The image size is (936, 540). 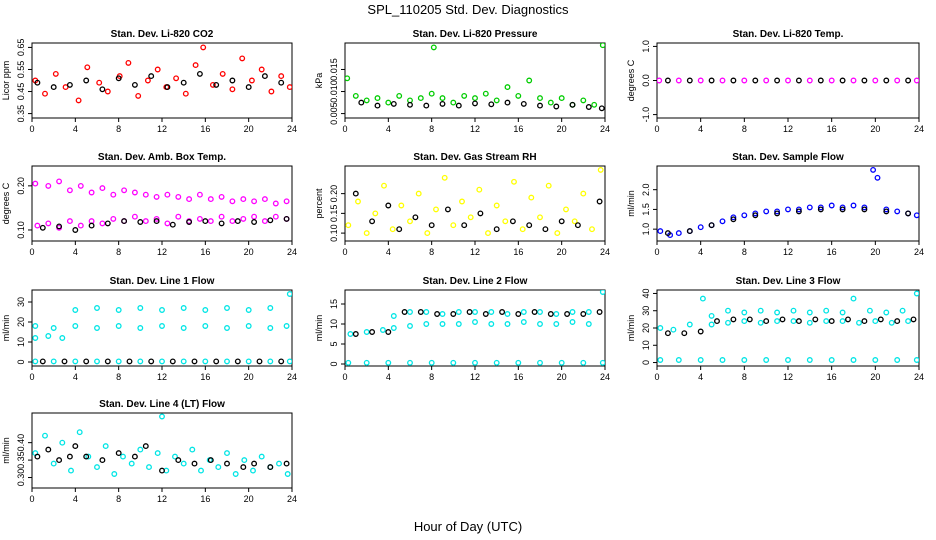 What do you see at coordinates (21, 342) in the screenshot?
I see `y-tick-label: 10` at bounding box center [21, 342].